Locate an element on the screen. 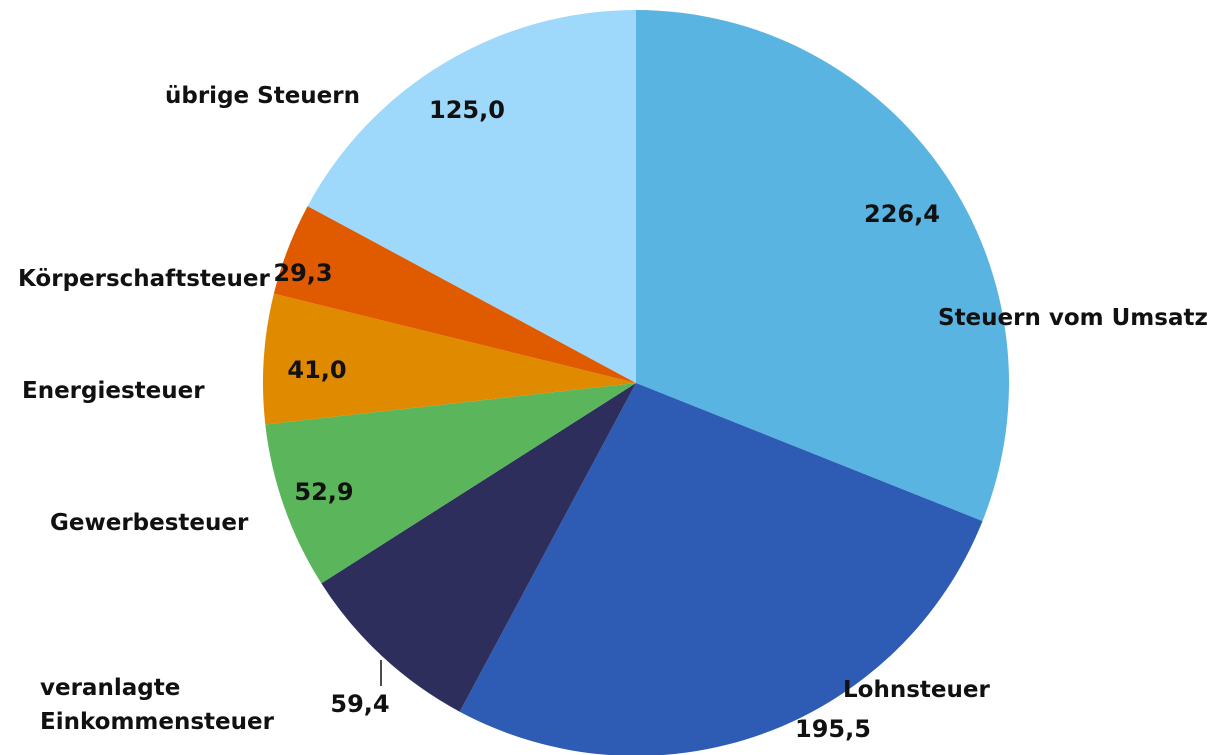 This screenshot has height=755, width=1223. category-label: übrige Steuern is located at coordinates (262, 96).